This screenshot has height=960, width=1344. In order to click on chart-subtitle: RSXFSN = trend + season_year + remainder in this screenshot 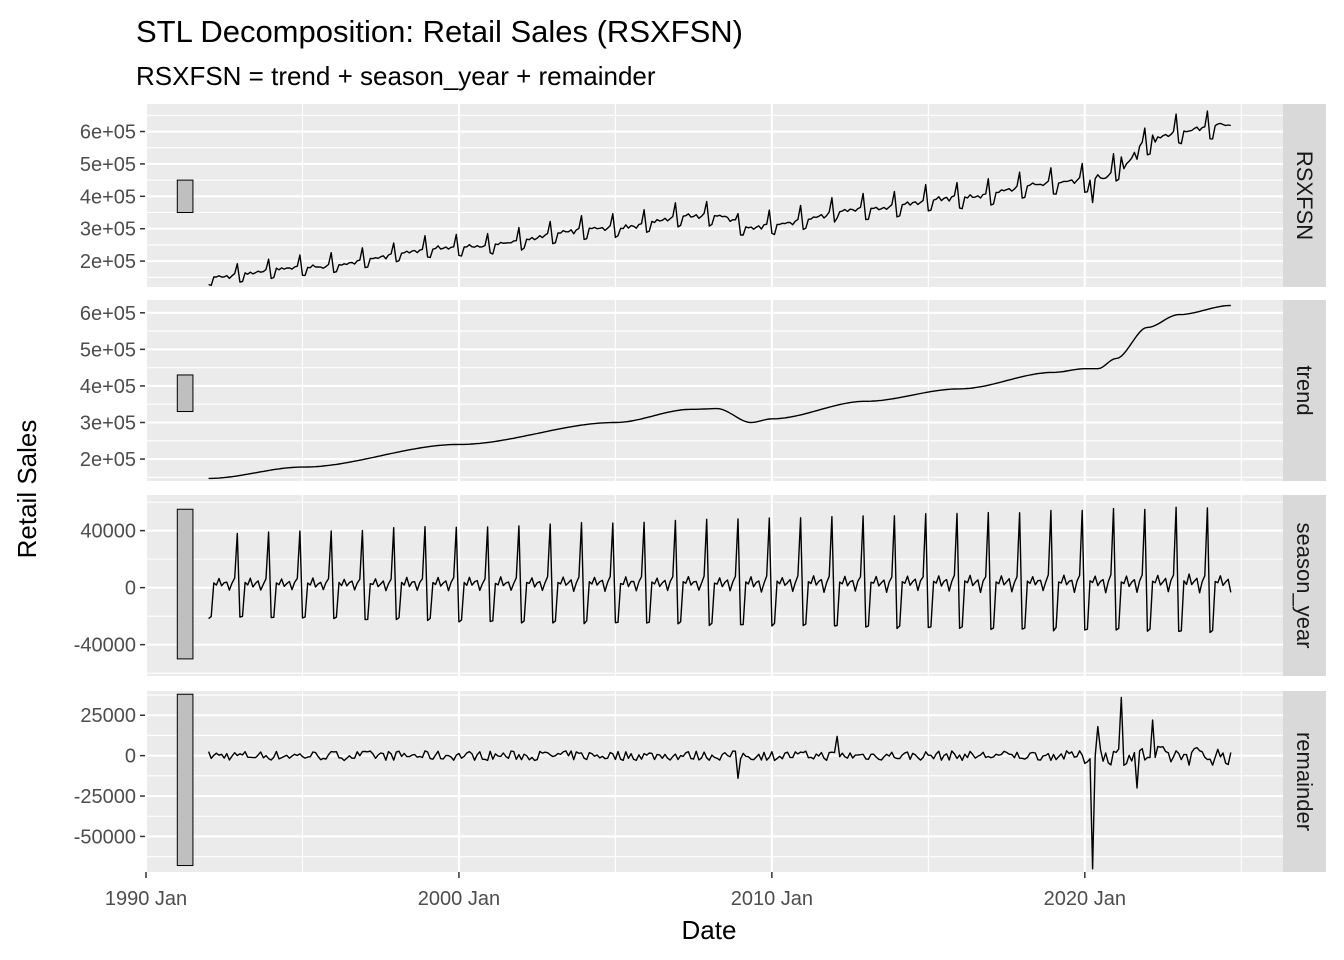, I will do `click(396, 76)`.